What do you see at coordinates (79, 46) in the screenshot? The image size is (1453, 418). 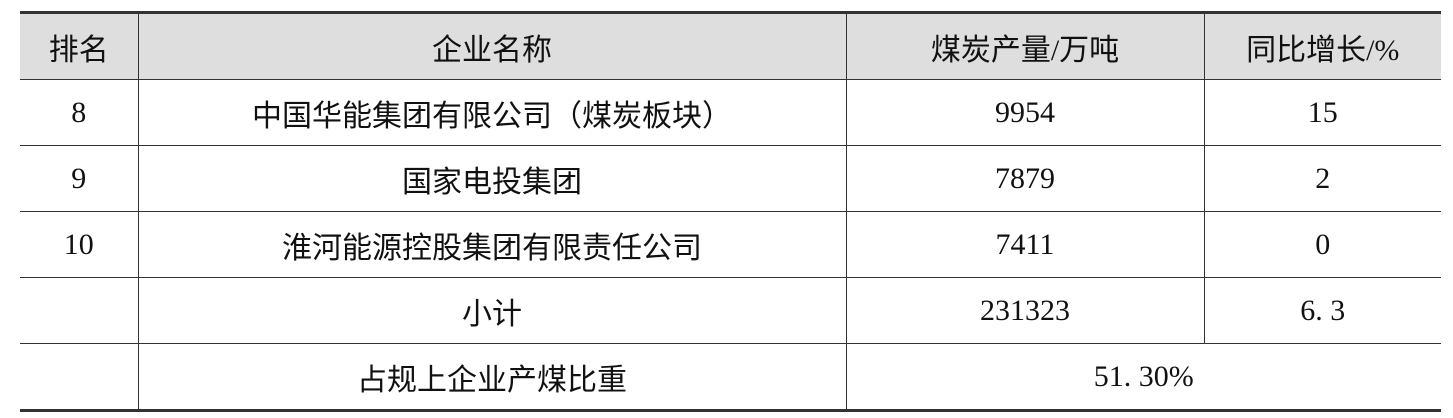 I see `header-rank: 排名` at bounding box center [79, 46].